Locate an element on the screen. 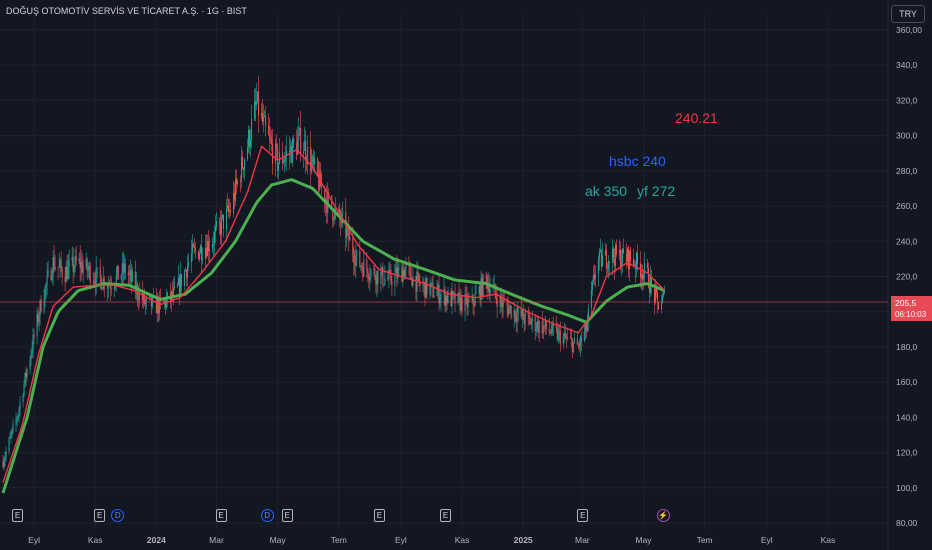  annotation-yf: yf 272 is located at coordinates (656, 191).